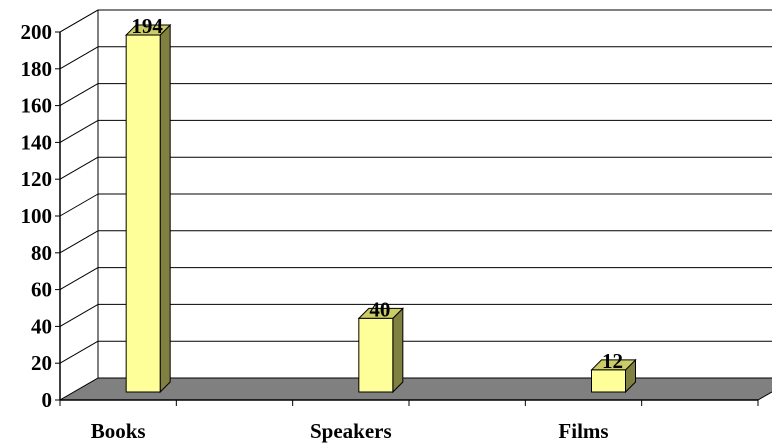 The image size is (772, 446). I want to click on category-label: Speakers, so click(351, 431).